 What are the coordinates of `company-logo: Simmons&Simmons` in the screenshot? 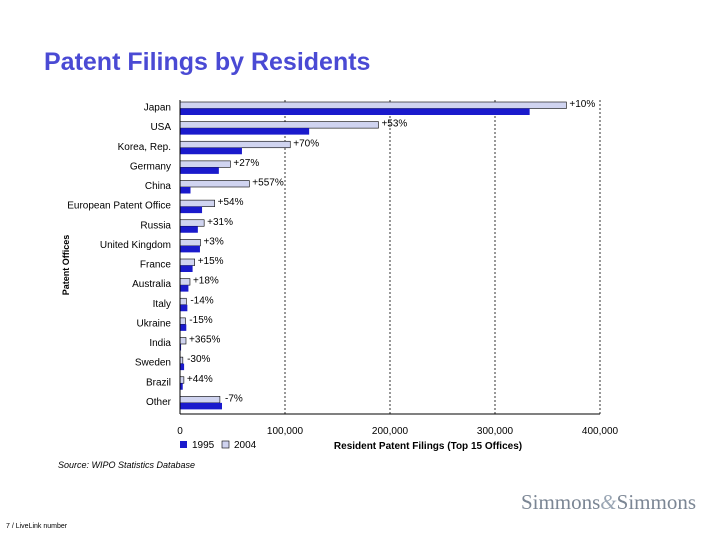 It's located at (608, 502).